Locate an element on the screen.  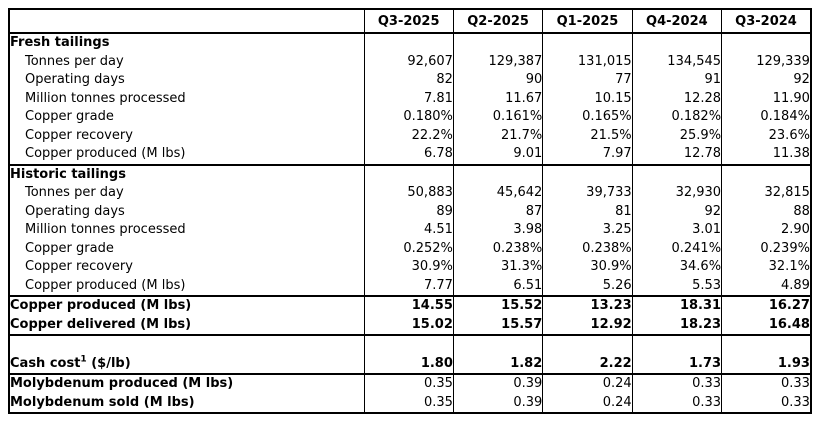
value-cell: 13.23 is located at coordinates (587, 305).